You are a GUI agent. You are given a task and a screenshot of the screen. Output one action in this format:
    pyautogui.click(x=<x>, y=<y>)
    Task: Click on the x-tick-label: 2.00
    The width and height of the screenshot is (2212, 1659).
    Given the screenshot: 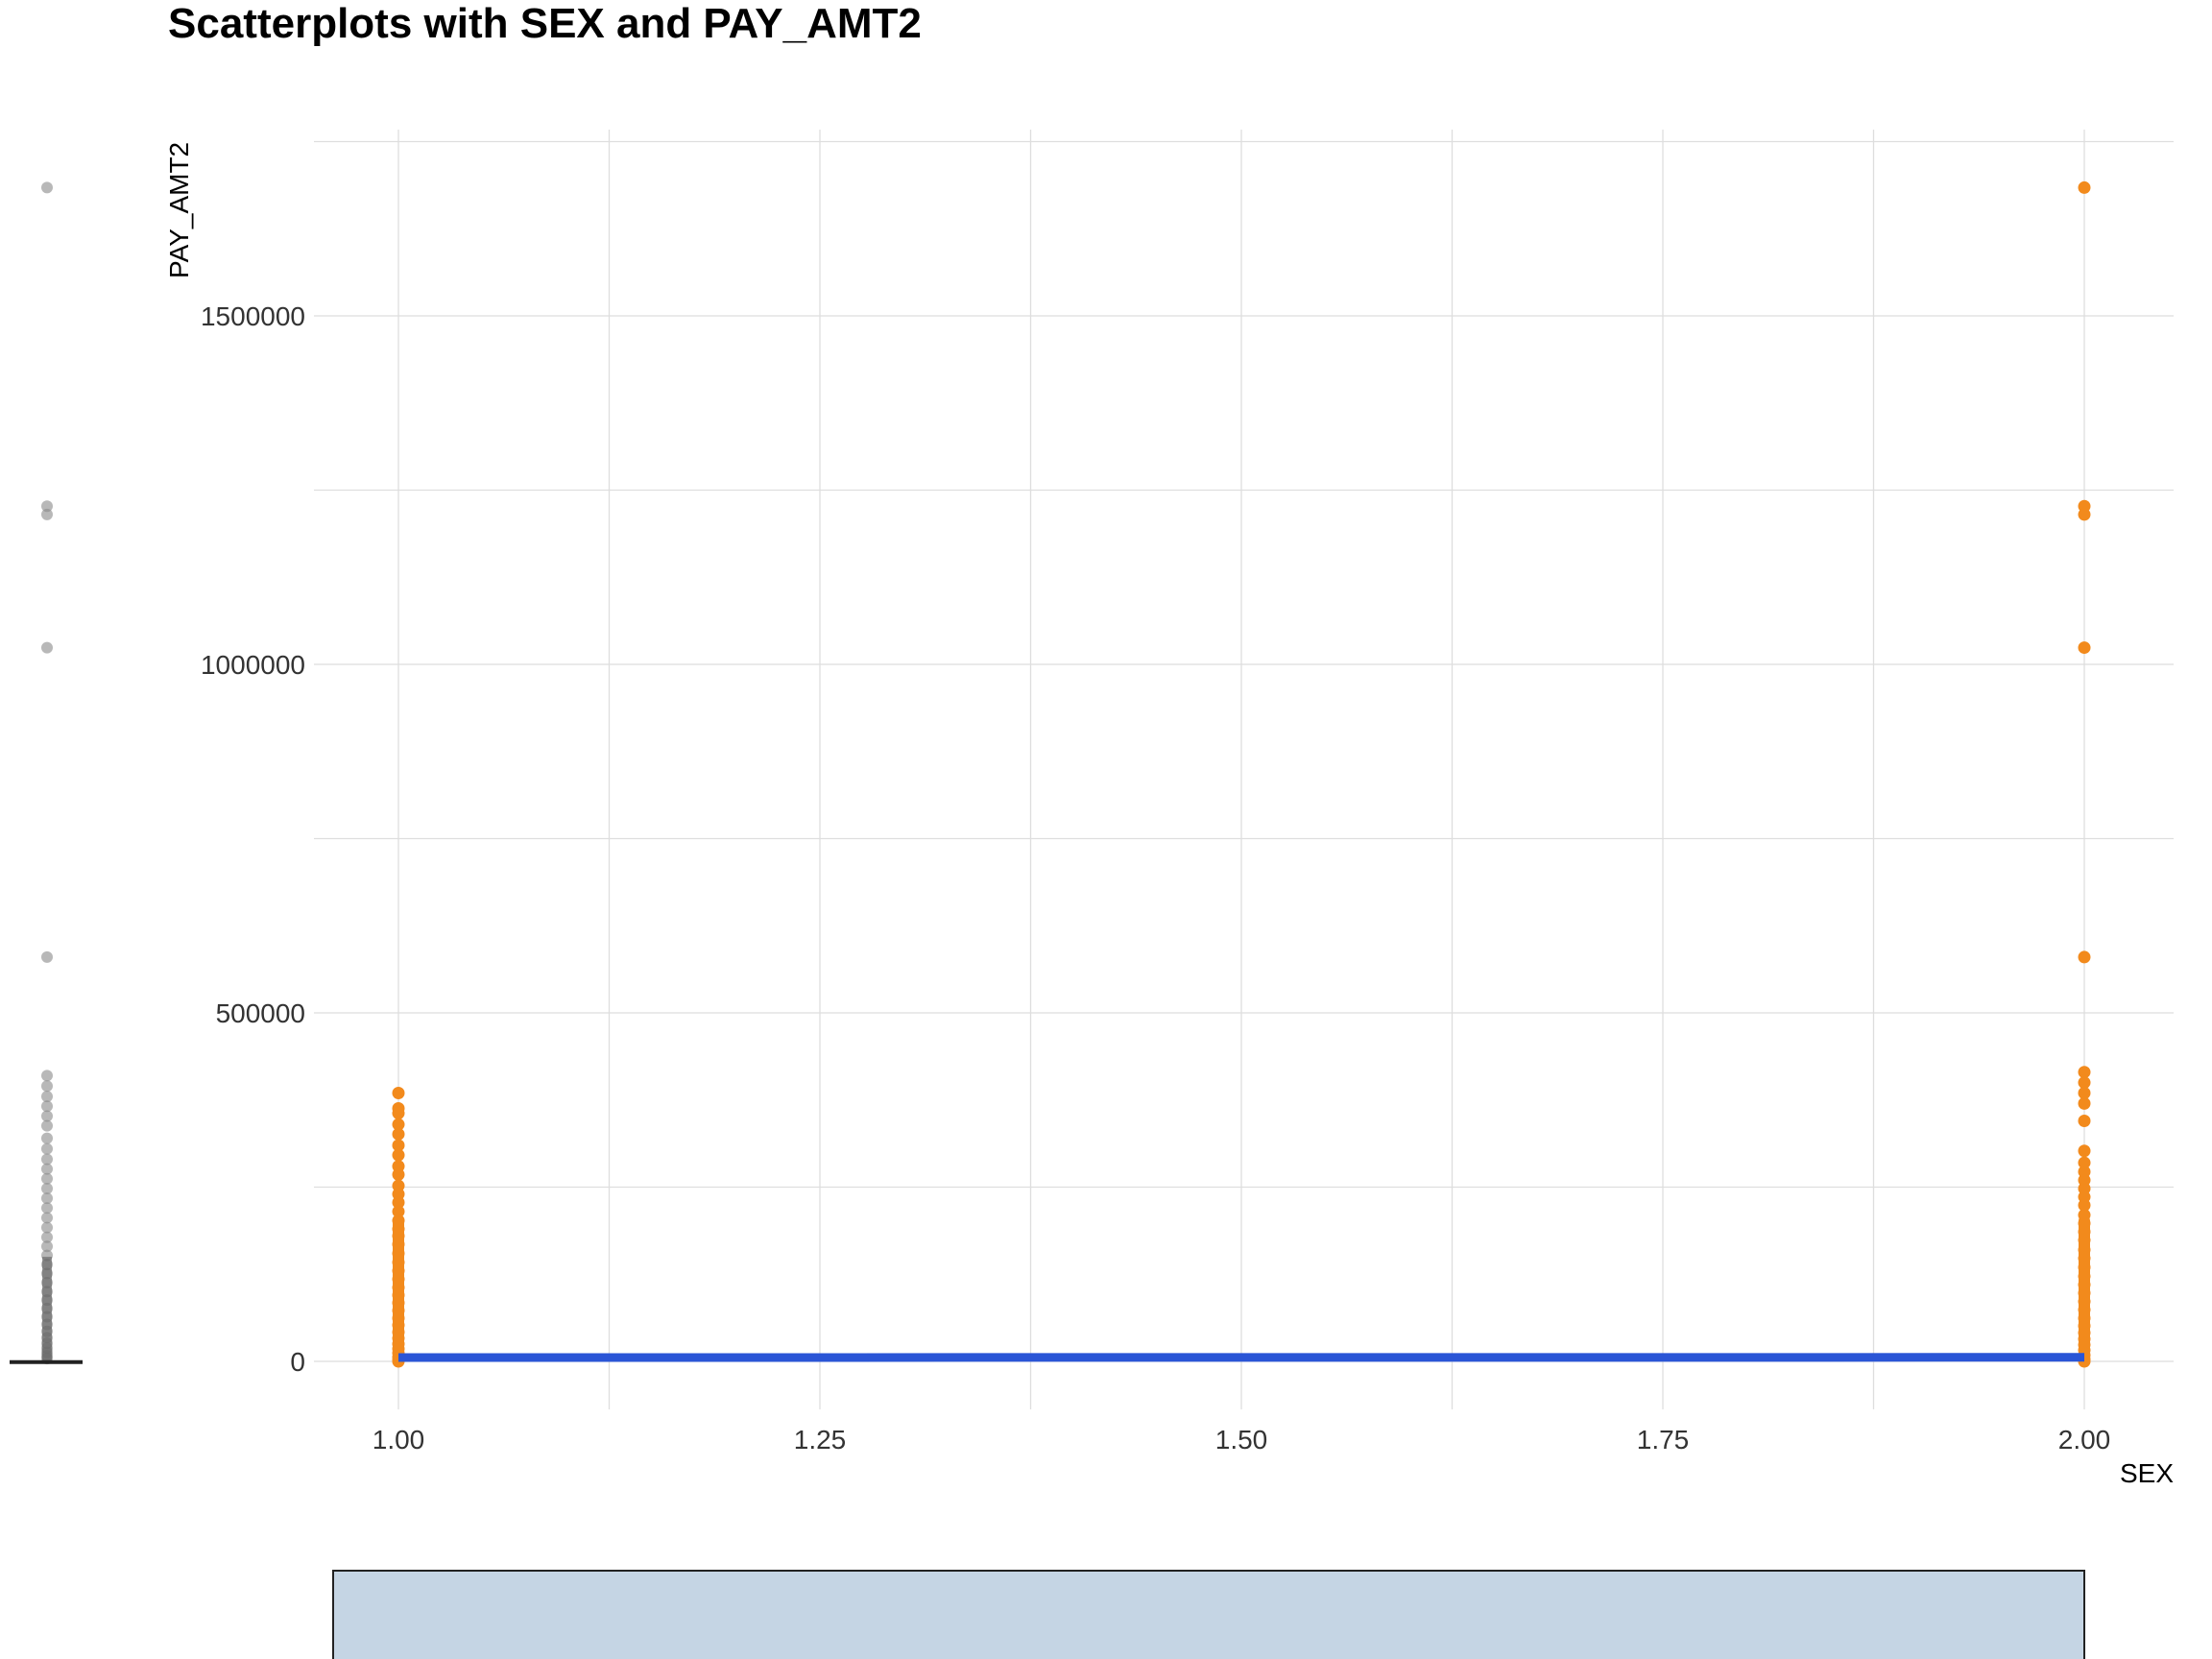 What is the action you would take?
    pyautogui.click(x=2084, y=1440)
    